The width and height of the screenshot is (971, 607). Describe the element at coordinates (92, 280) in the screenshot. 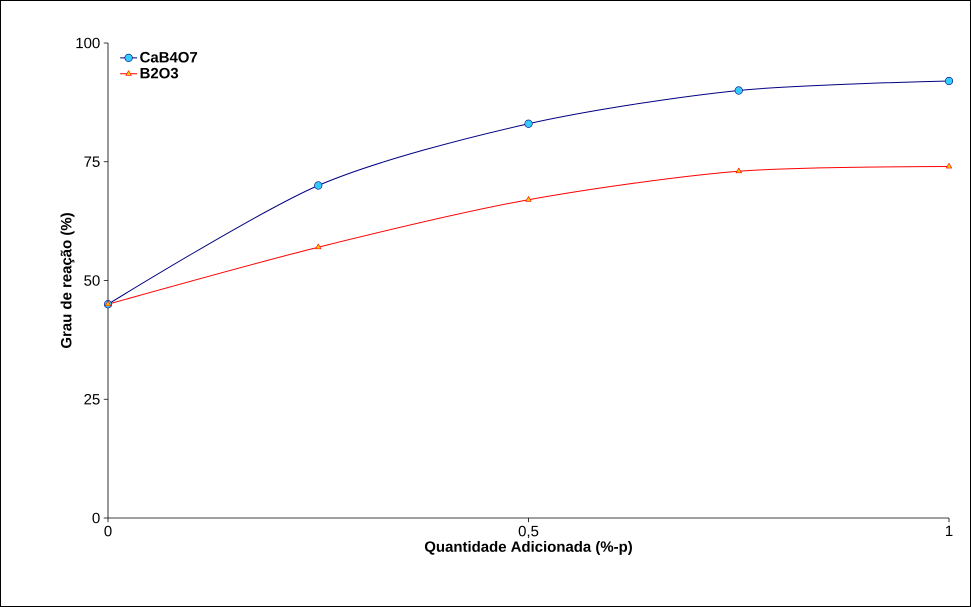

I see `y-tick-label: 50` at that location.